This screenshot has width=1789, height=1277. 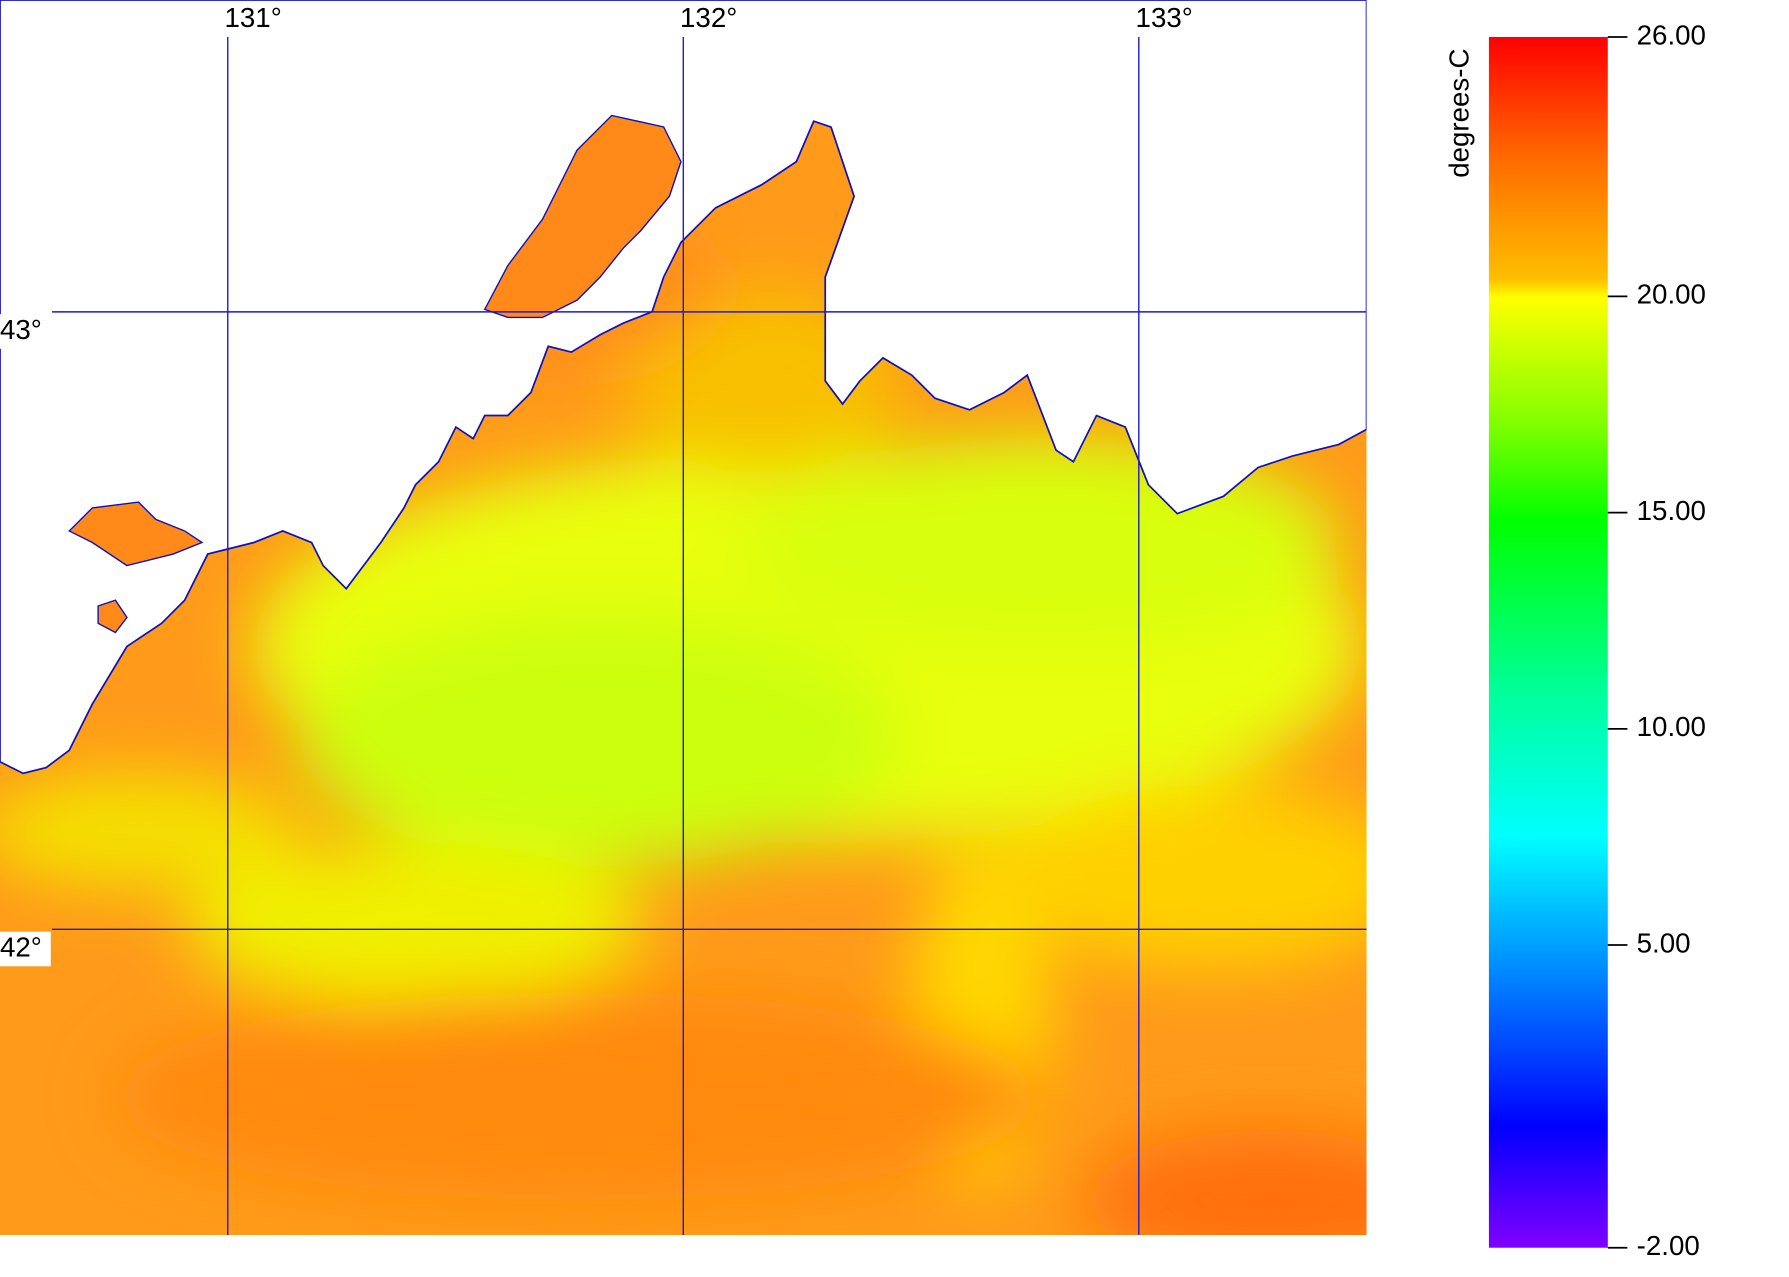 What do you see at coordinates (253, 17) in the screenshot?
I see `lon-label: 131°` at bounding box center [253, 17].